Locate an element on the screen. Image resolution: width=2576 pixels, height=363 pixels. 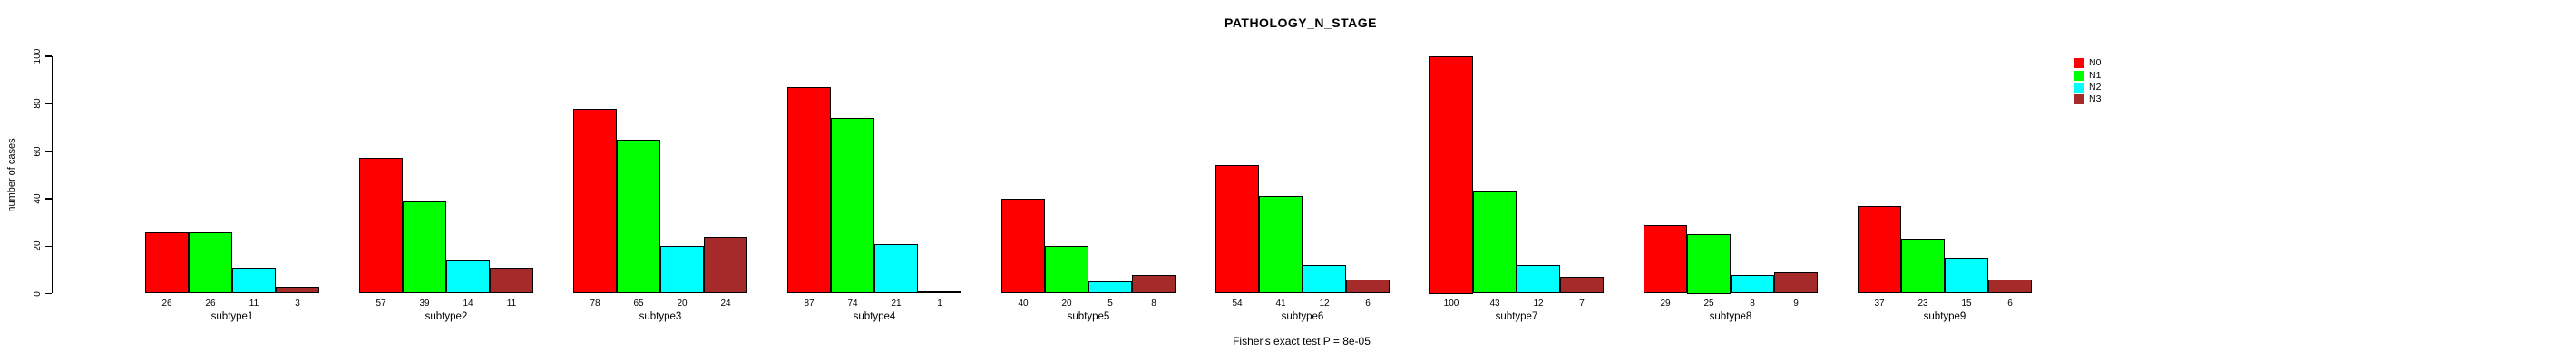
bar-N2-subtype9 is located at coordinates (1966, 276).